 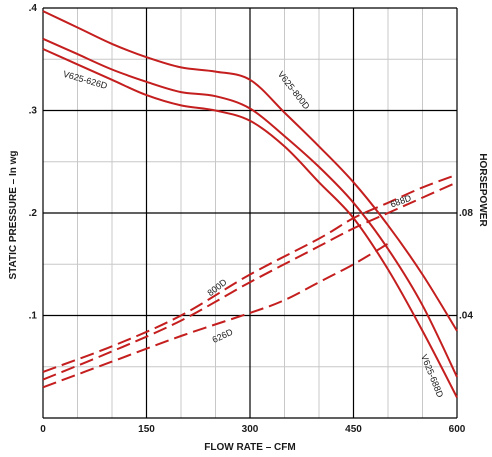 I want to click on x-tick-label: 0, so click(x=43, y=429).